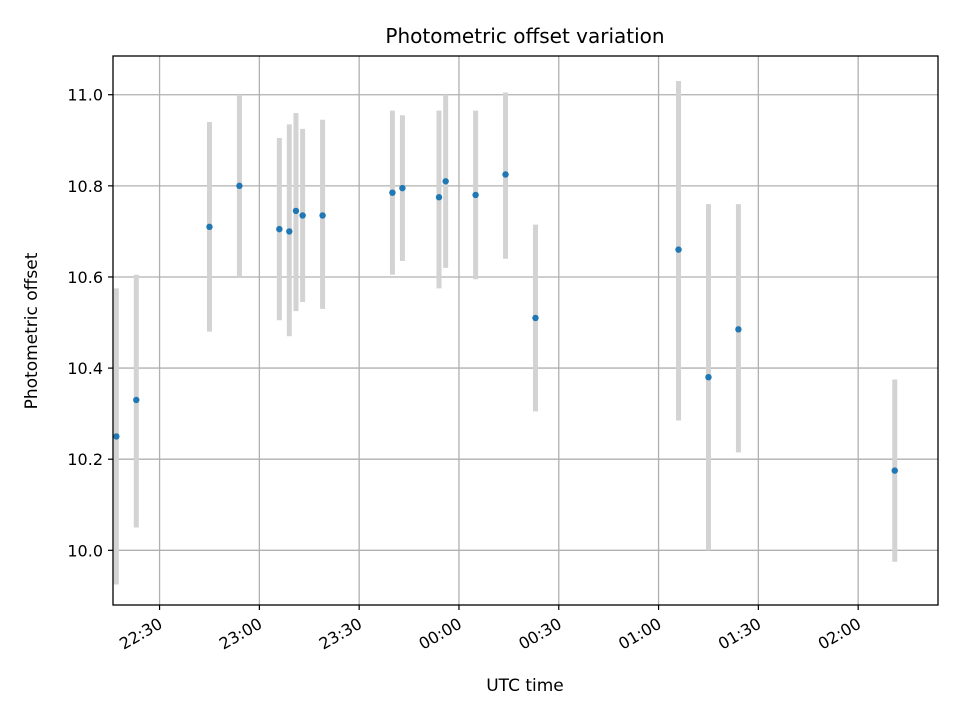  Describe the element at coordinates (85, 277) in the screenshot. I see `y-tick-label: 10.6` at that location.